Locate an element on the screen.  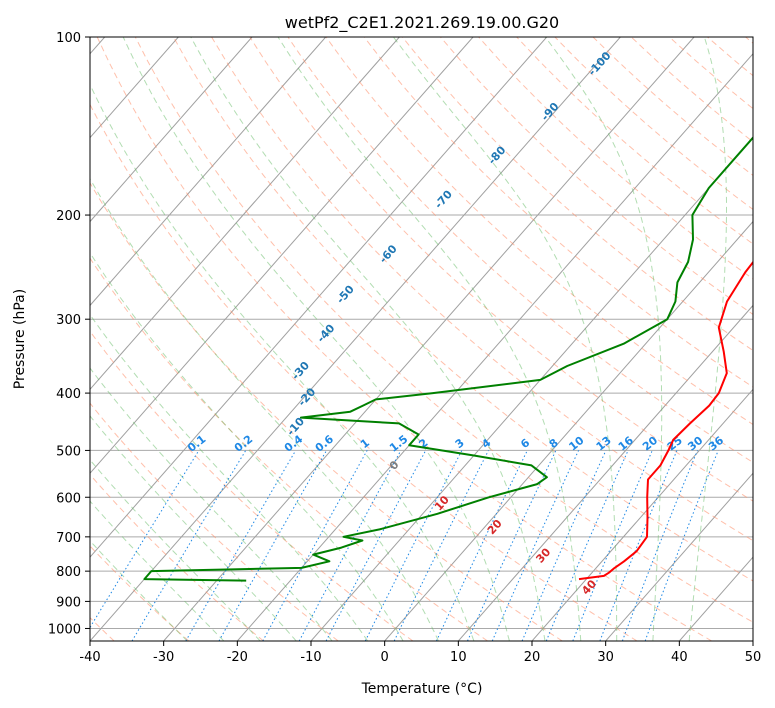
x-tick-label: -20 is located at coordinates (237, 657).